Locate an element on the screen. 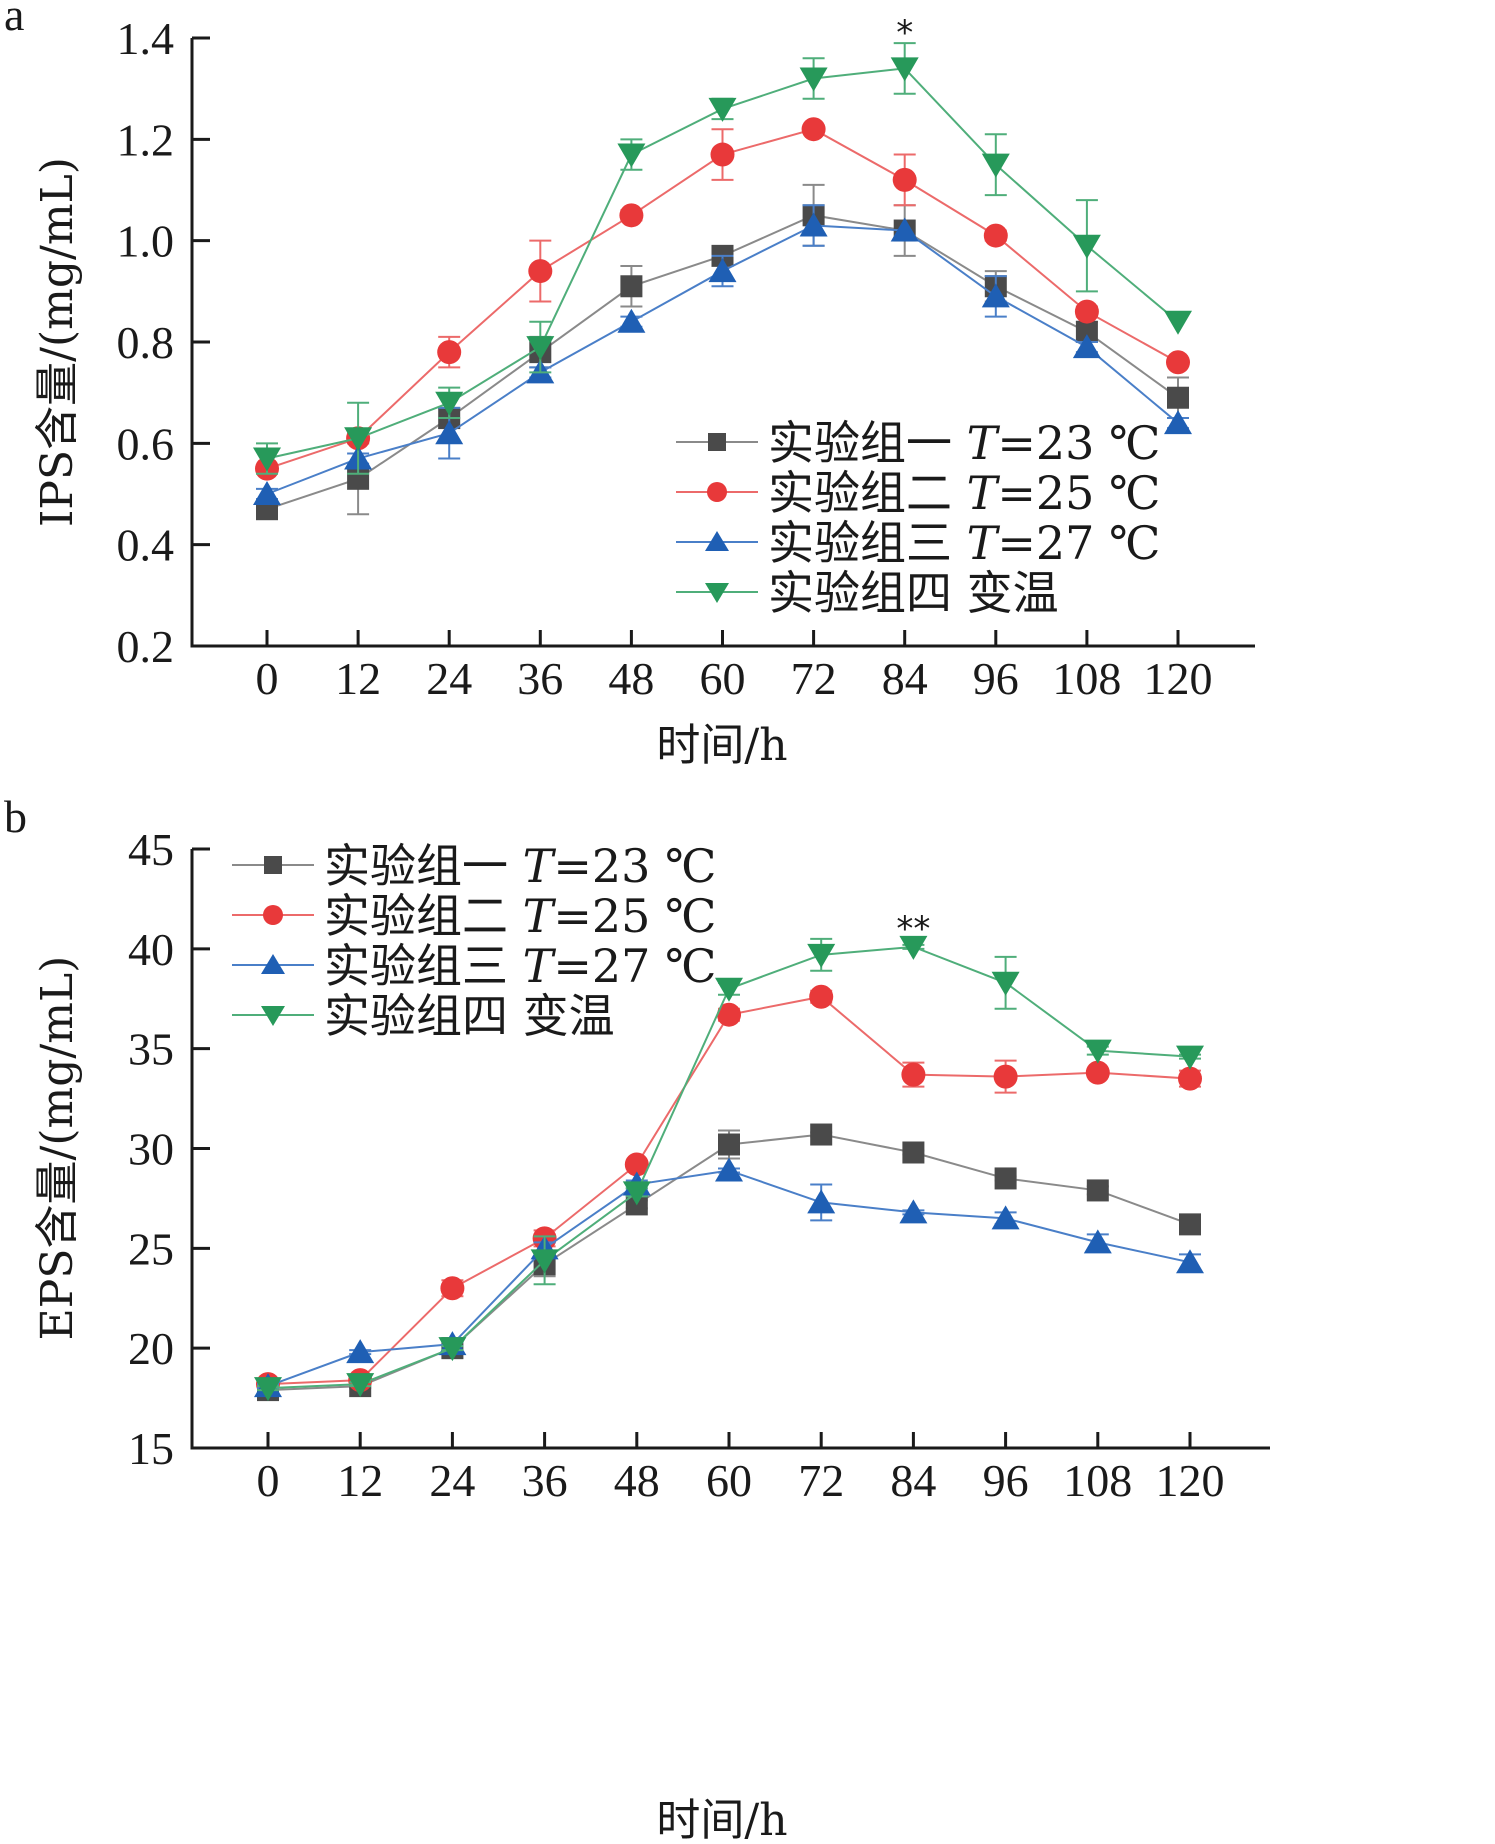 Image resolution: width=1495 pixels, height=1844 pixels. y-tick-label: 0.6 is located at coordinates (146, 443).